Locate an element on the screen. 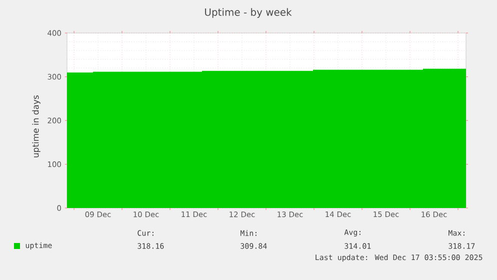 The height and width of the screenshot is (280, 497). chart-title: Uptime - by week is located at coordinates (248, 13).